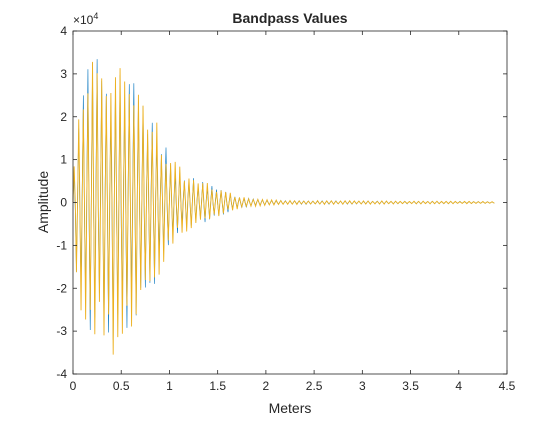  What do you see at coordinates (63, 117) in the screenshot?
I see `y-tick-label: 2` at bounding box center [63, 117].